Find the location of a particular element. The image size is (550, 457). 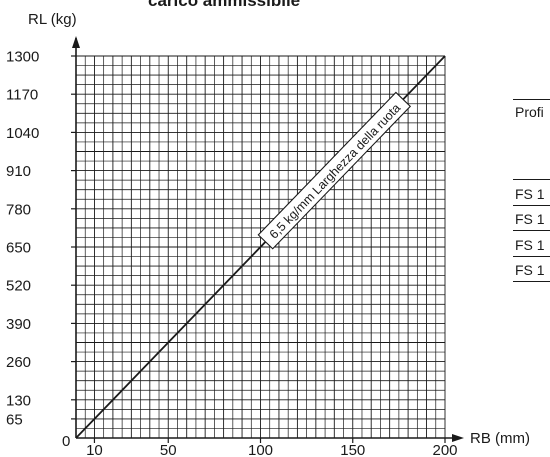

y-tick-label: 650 is located at coordinates (18, 248).